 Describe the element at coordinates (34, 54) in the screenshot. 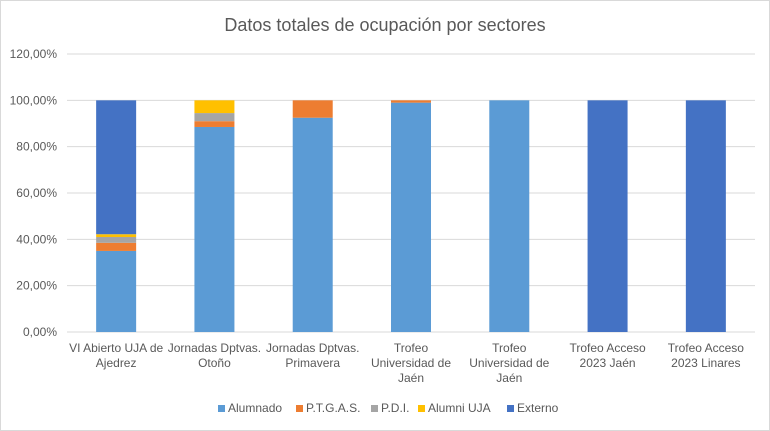

I see `y-tick-label: 120,00%` at that location.